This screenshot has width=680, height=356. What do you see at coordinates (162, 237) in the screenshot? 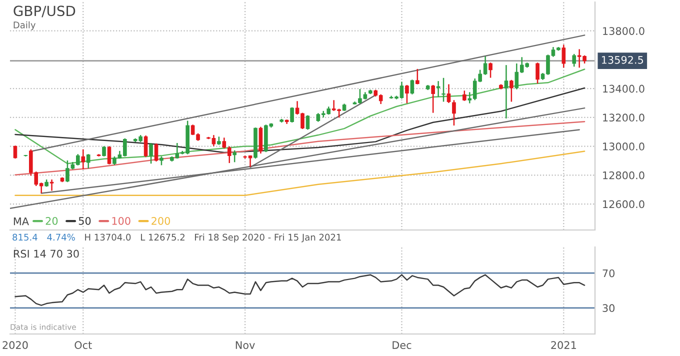
I see `text: L 12675.2` at bounding box center [162, 237].